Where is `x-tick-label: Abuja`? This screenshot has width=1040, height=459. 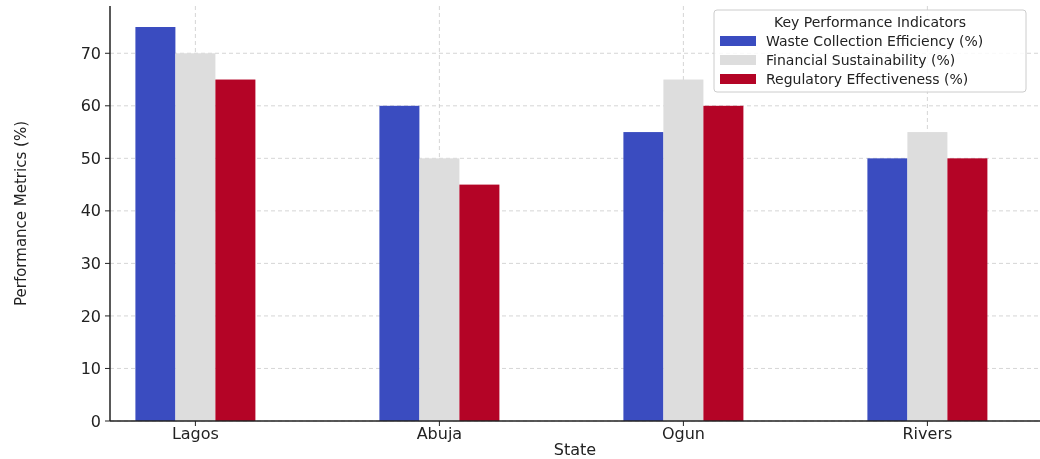
x-tick-label: Abuja is located at coordinates (439, 433).